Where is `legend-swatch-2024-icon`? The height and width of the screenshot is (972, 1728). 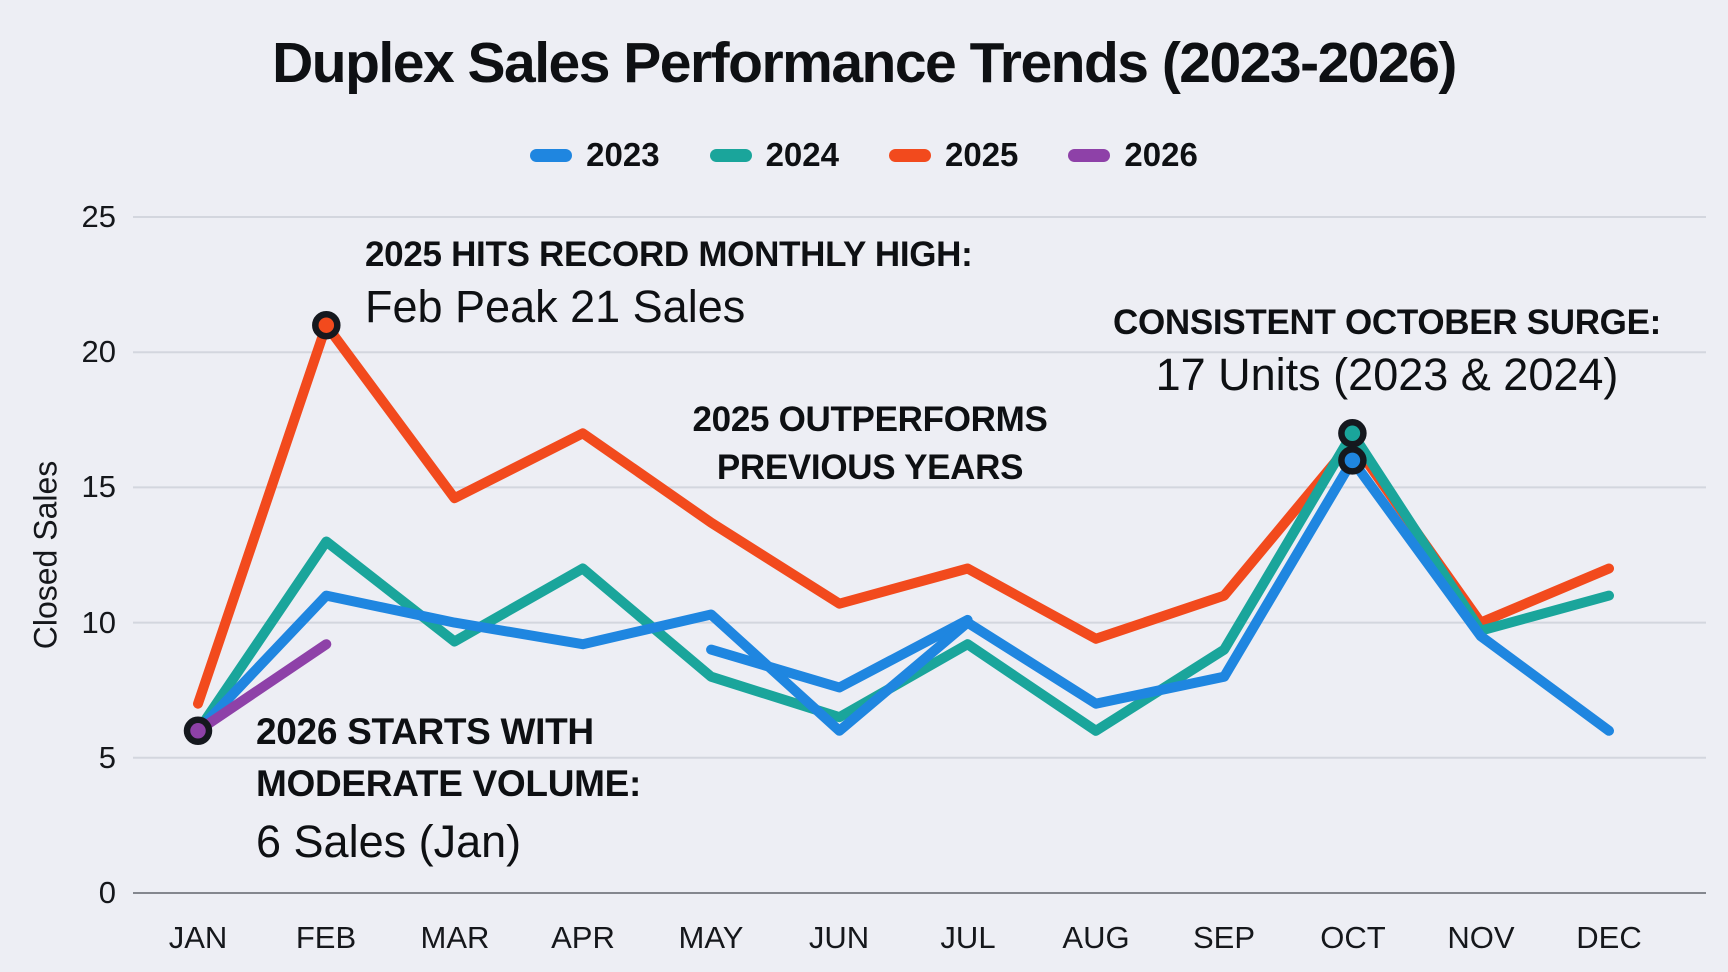 legend-swatch-2024-icon is located at coordinates (730, 155).